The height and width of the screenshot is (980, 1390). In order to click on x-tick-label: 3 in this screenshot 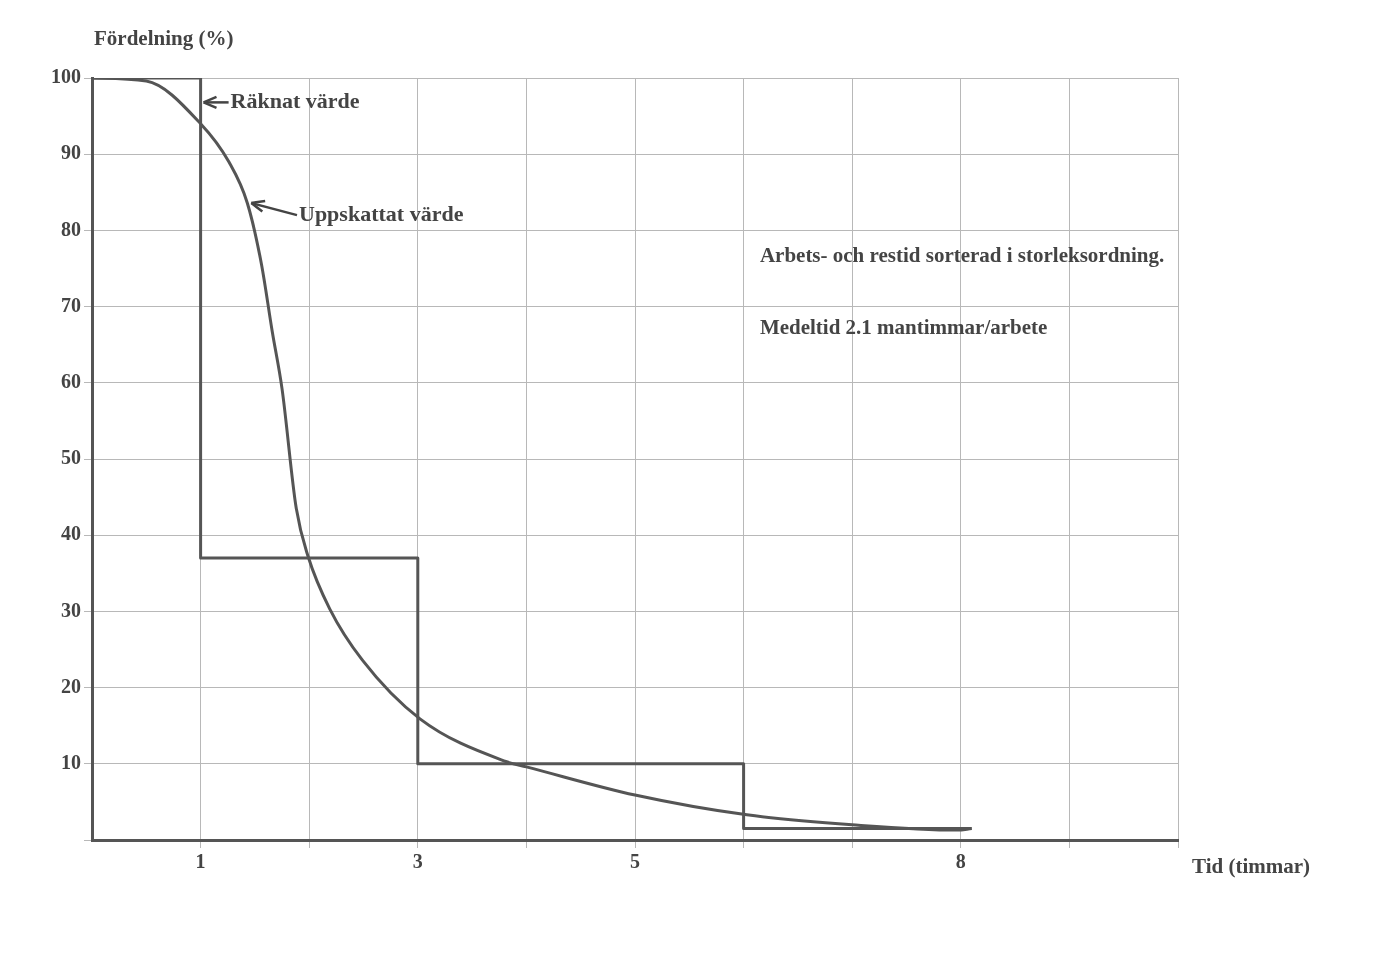, I will do `click(417, 861)`.